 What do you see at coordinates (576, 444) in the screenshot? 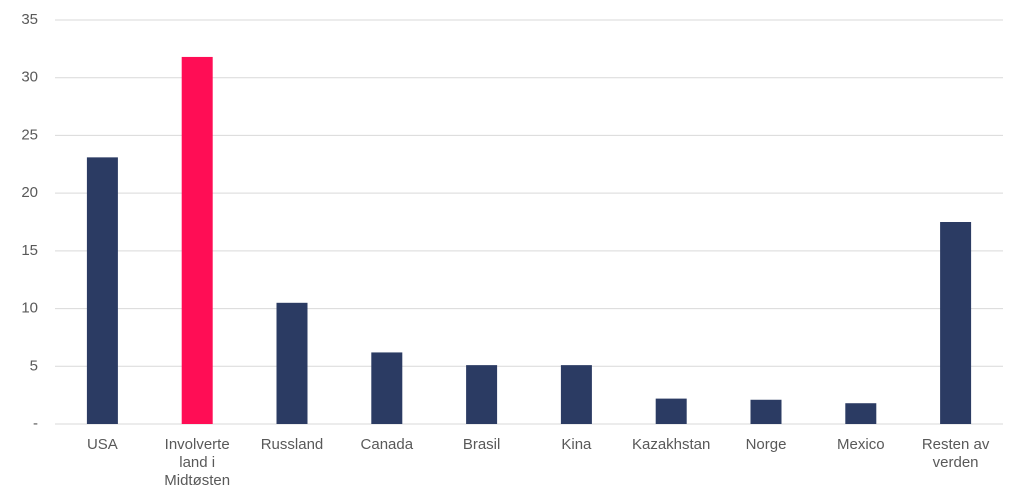
I see `x-tick-label: Kina` at bounding box center [576, 444].